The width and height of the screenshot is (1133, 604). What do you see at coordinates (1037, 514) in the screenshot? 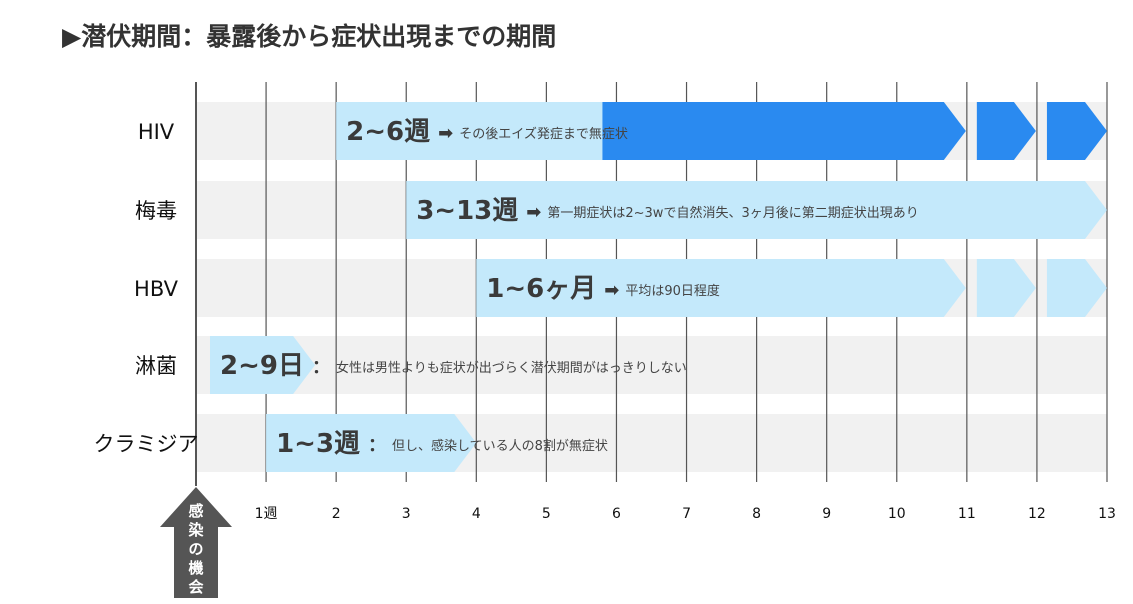
I see `x-tick-label: 12` at bounding box center [1037, 514].